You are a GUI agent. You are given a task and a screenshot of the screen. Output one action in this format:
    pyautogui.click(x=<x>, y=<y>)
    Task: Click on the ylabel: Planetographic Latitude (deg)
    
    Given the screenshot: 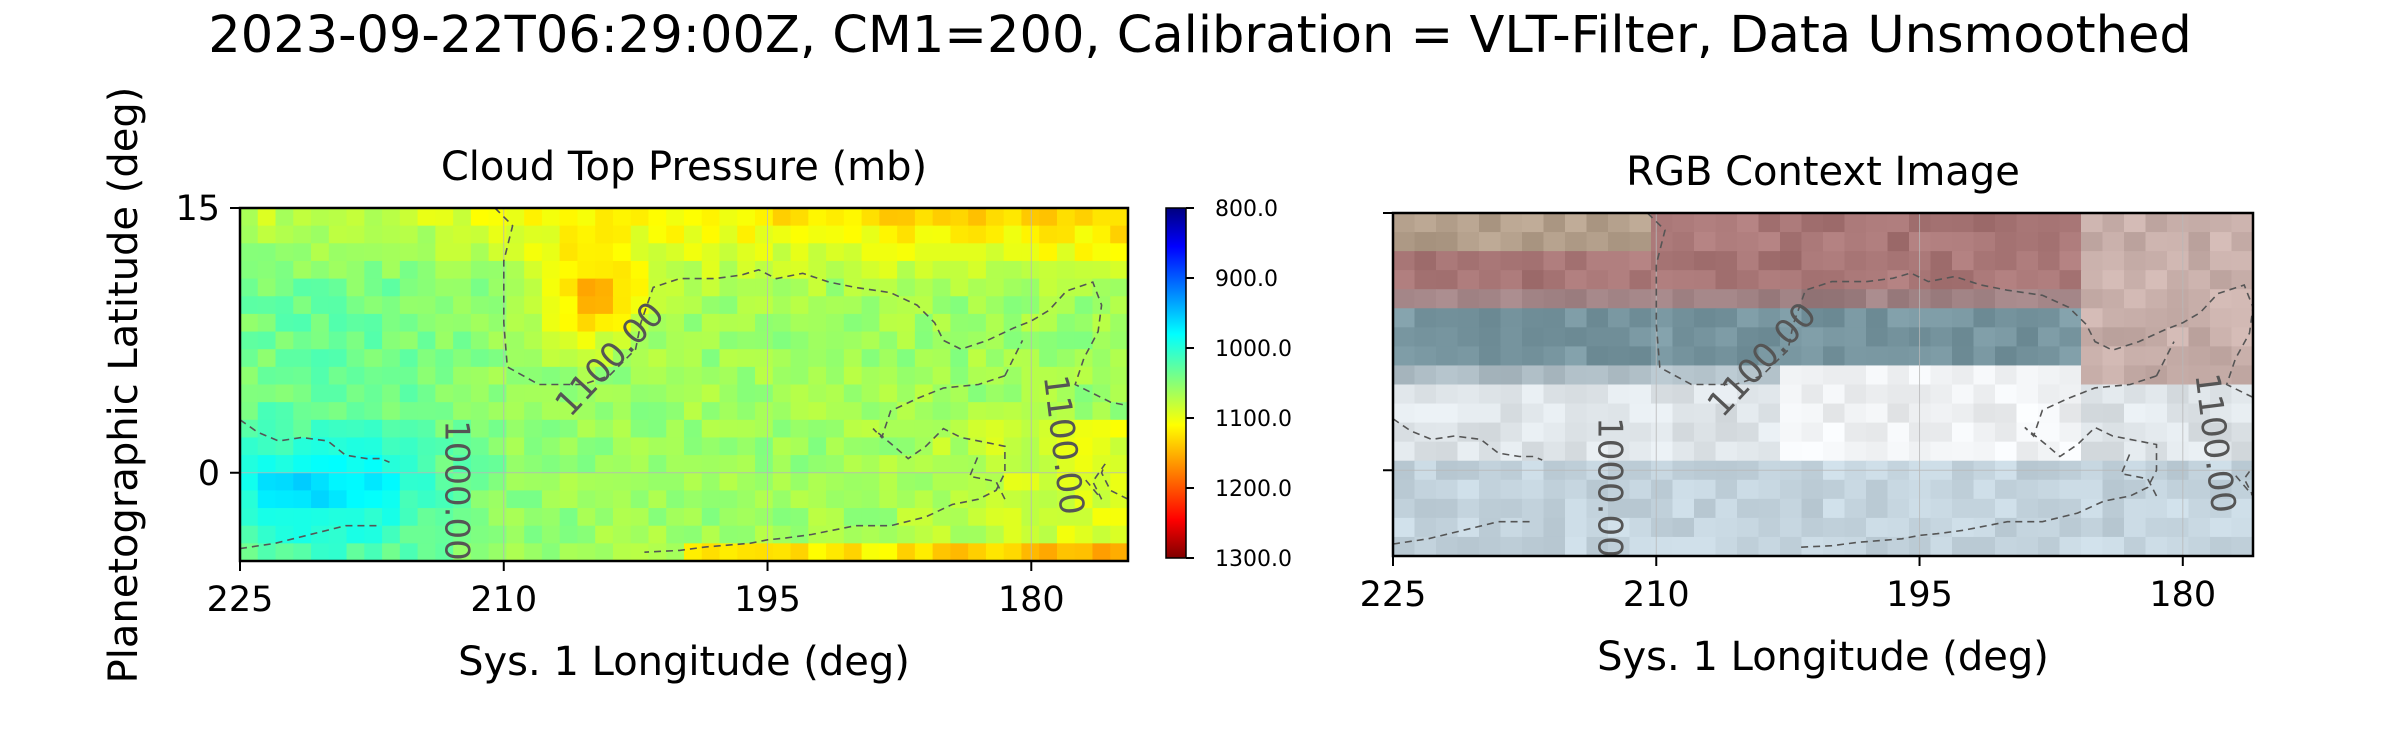 What is the action you would take?
    pyautogui.click(x=124, y=385)
    